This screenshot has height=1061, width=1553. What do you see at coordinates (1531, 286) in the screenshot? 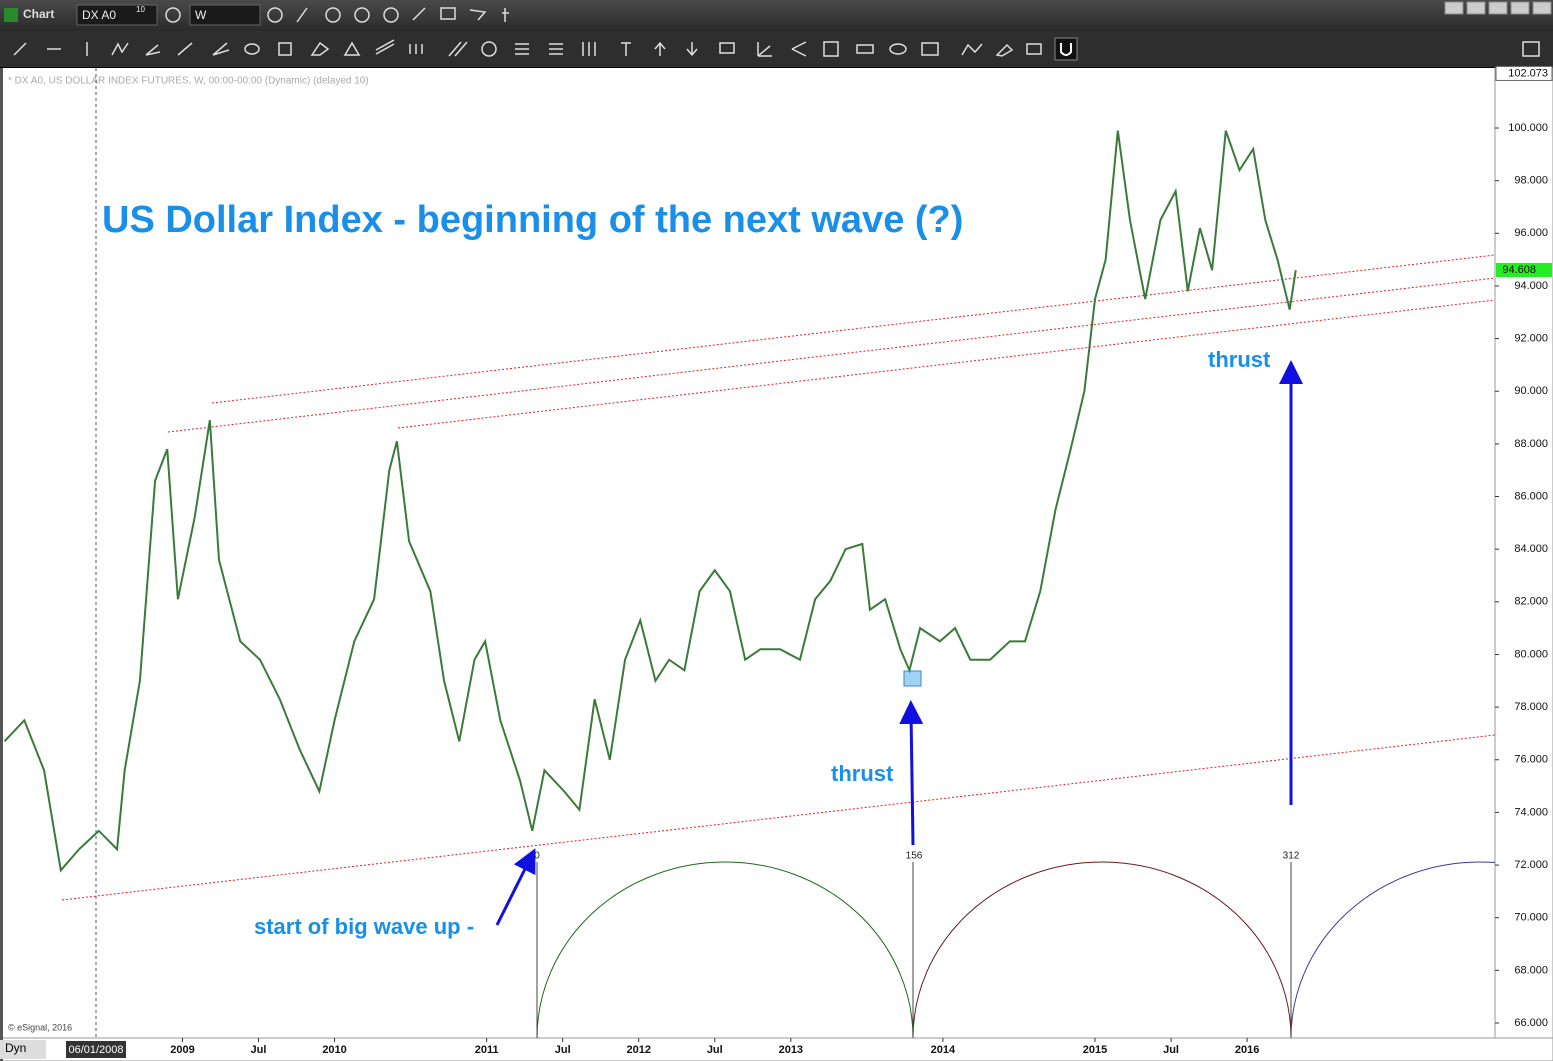
I see `y-tick-label: 94.000` at bounding box center [1531, 286].